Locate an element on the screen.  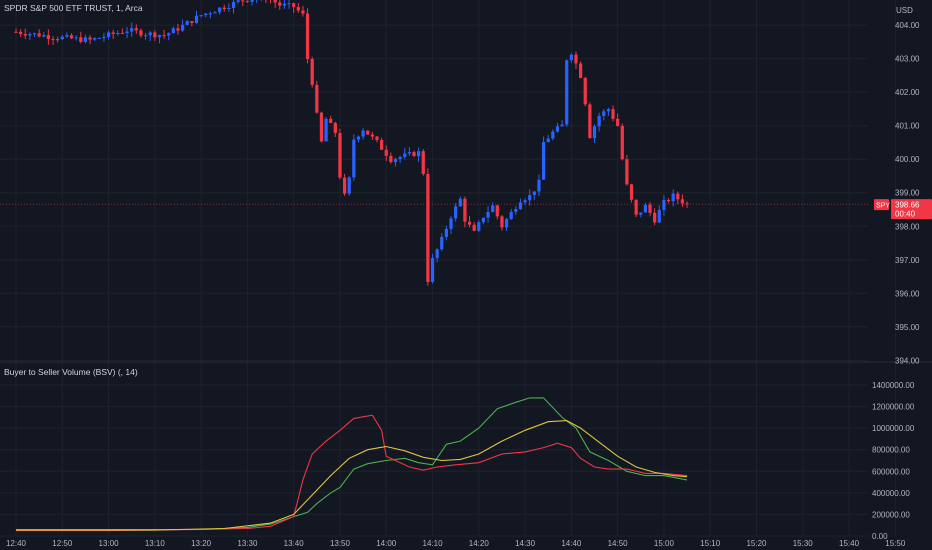
time-tick-label: 12:40 is located at coordinates (16, 543).